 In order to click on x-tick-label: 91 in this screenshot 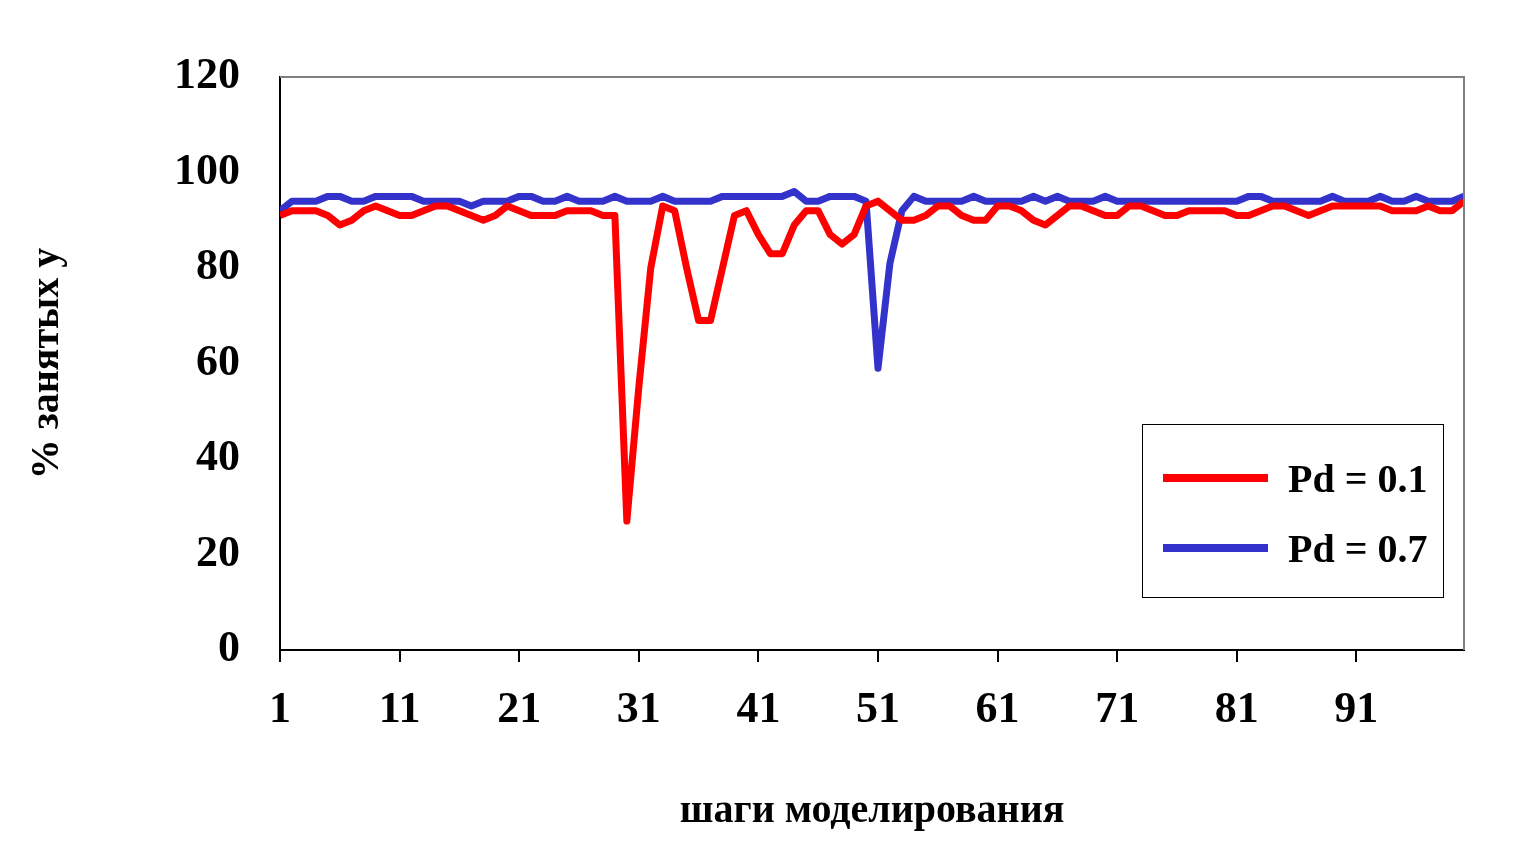, I will do `click(1356, 707)`.